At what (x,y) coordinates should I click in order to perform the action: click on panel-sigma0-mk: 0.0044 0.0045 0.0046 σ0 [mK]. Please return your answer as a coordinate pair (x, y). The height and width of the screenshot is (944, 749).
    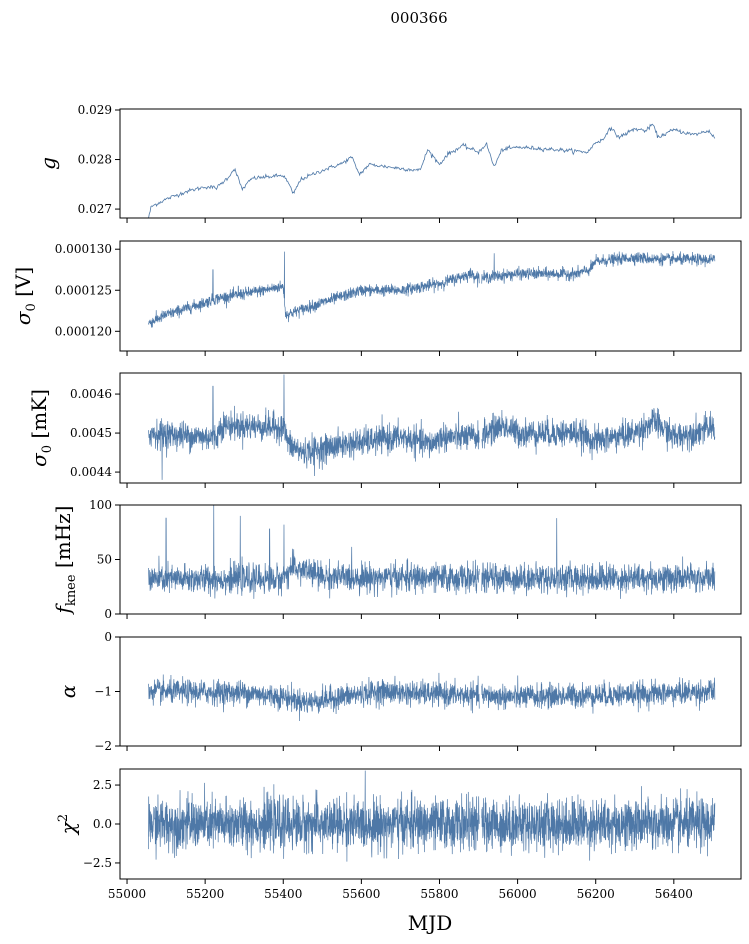
    Looking at the image, I should click on (384, 430).